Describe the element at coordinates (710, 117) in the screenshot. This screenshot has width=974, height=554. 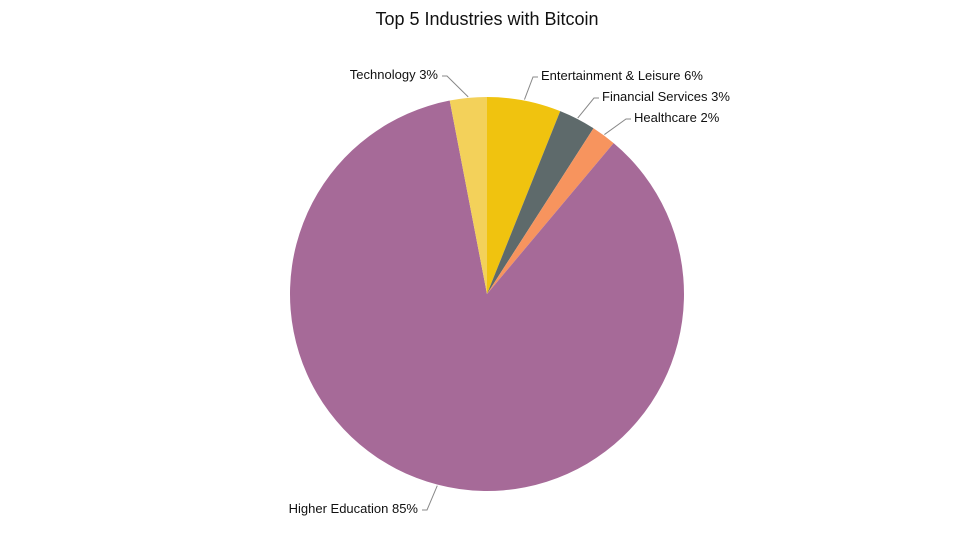
I see `value-label: 2%` at that location.